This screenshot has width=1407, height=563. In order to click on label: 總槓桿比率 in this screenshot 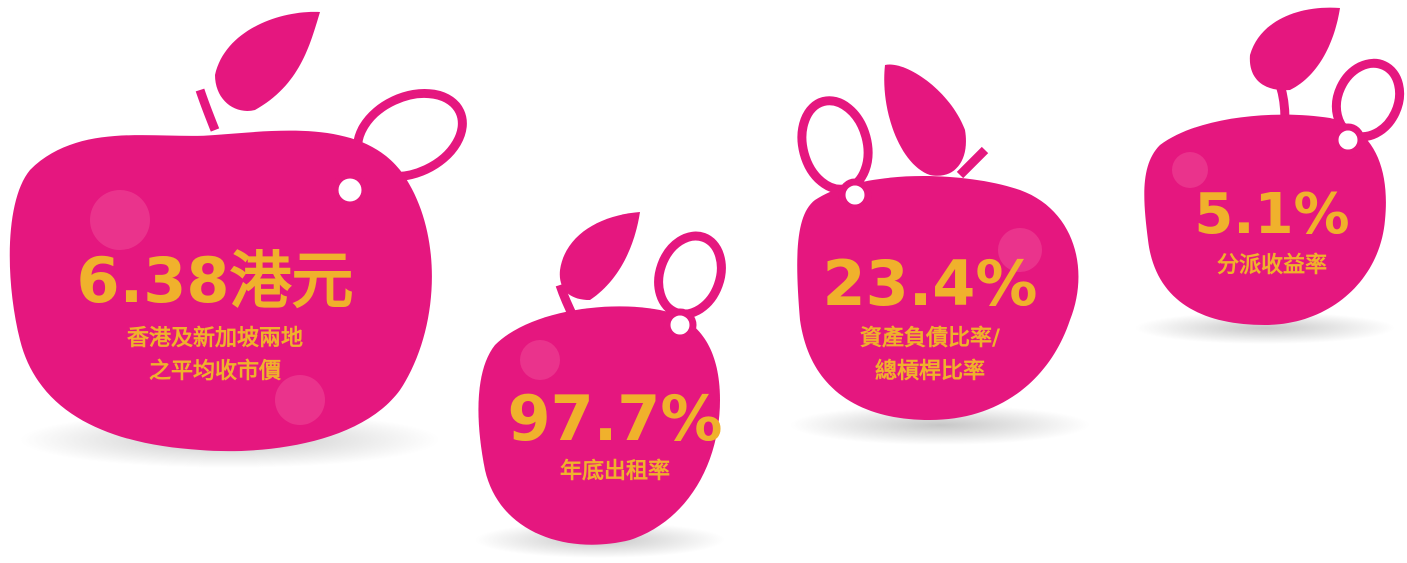, I will do `click(930, 371)`.